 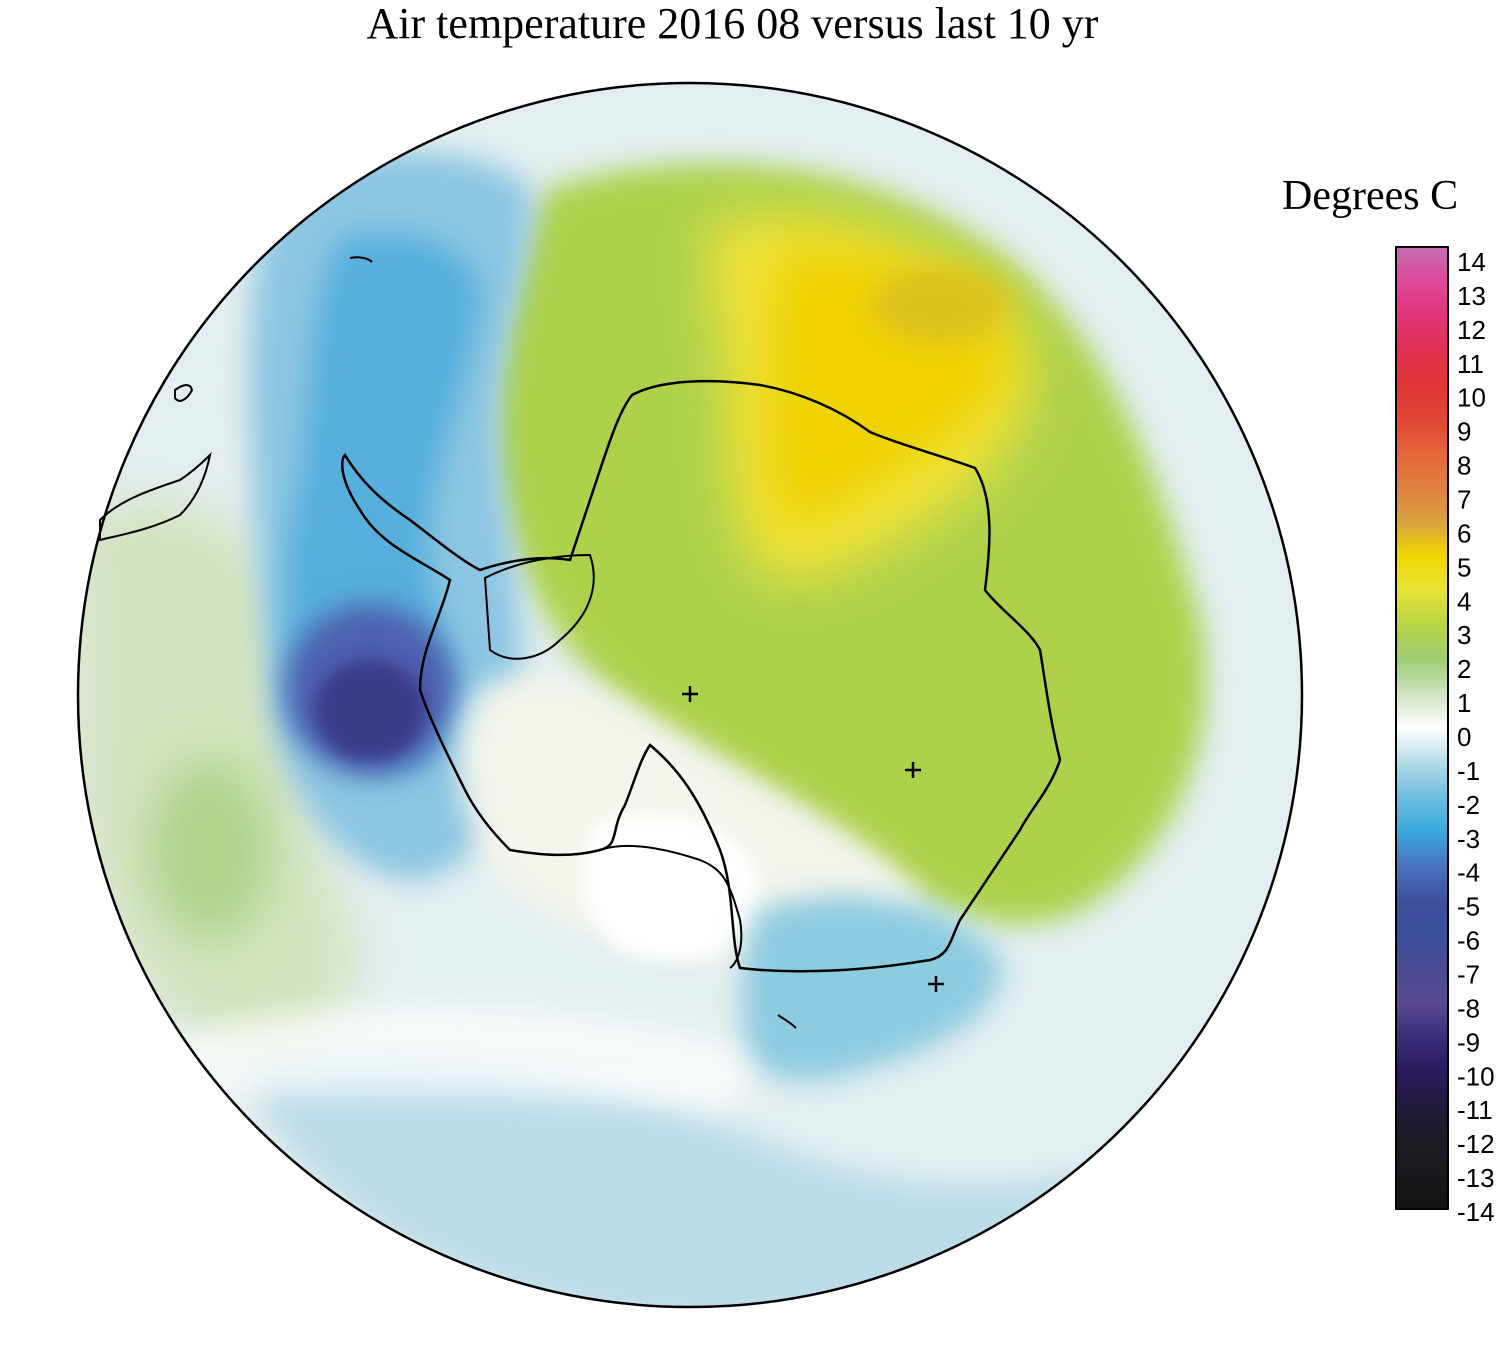 I want to click on colorbar-tick-label: -1, so click(x=1468, y=771).